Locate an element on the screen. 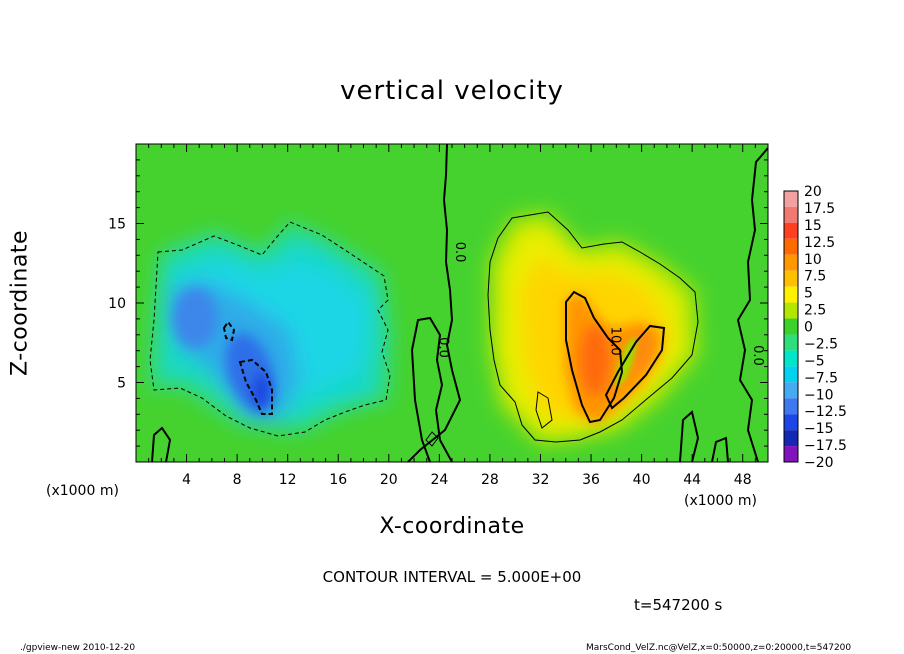 This screenshot has height=654, width=904. contour-zero-center is located at coordinates (434, 303).